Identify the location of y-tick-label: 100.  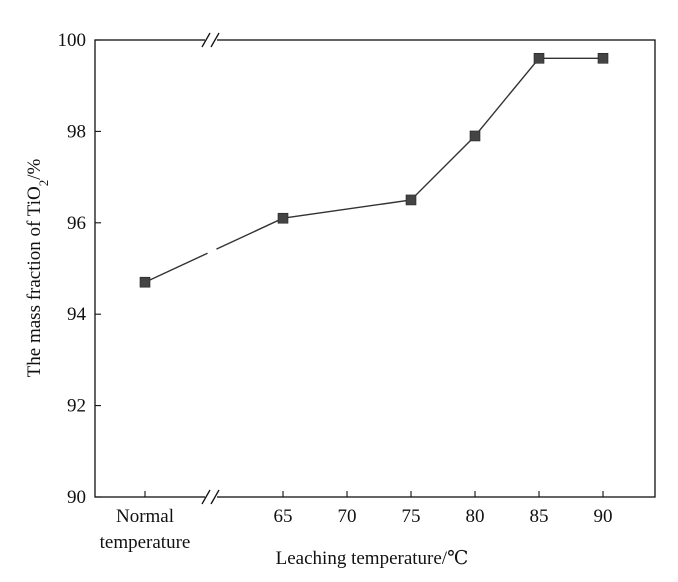
(72, 40).